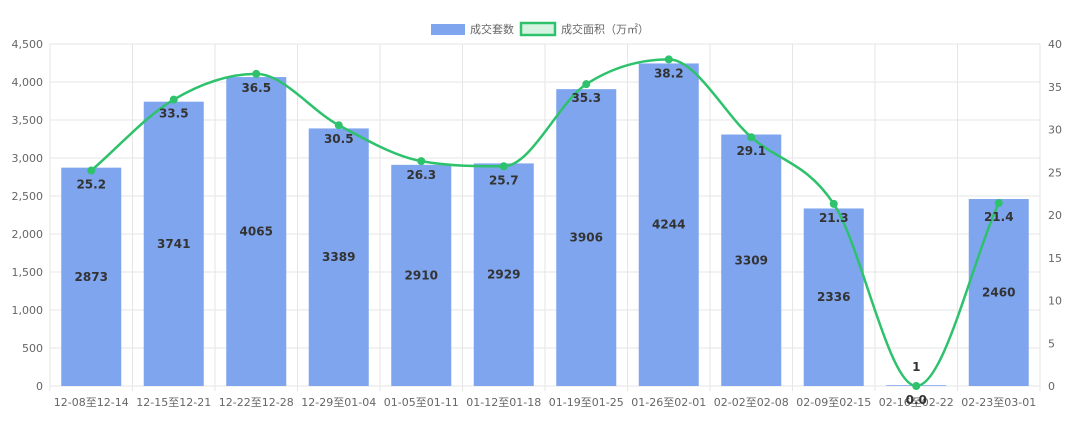 The width and height of the screenshot is (1080, 427). I want to click on right-axis: 0 5 10 15 20 25 30 35 40, so click(1055, 215).